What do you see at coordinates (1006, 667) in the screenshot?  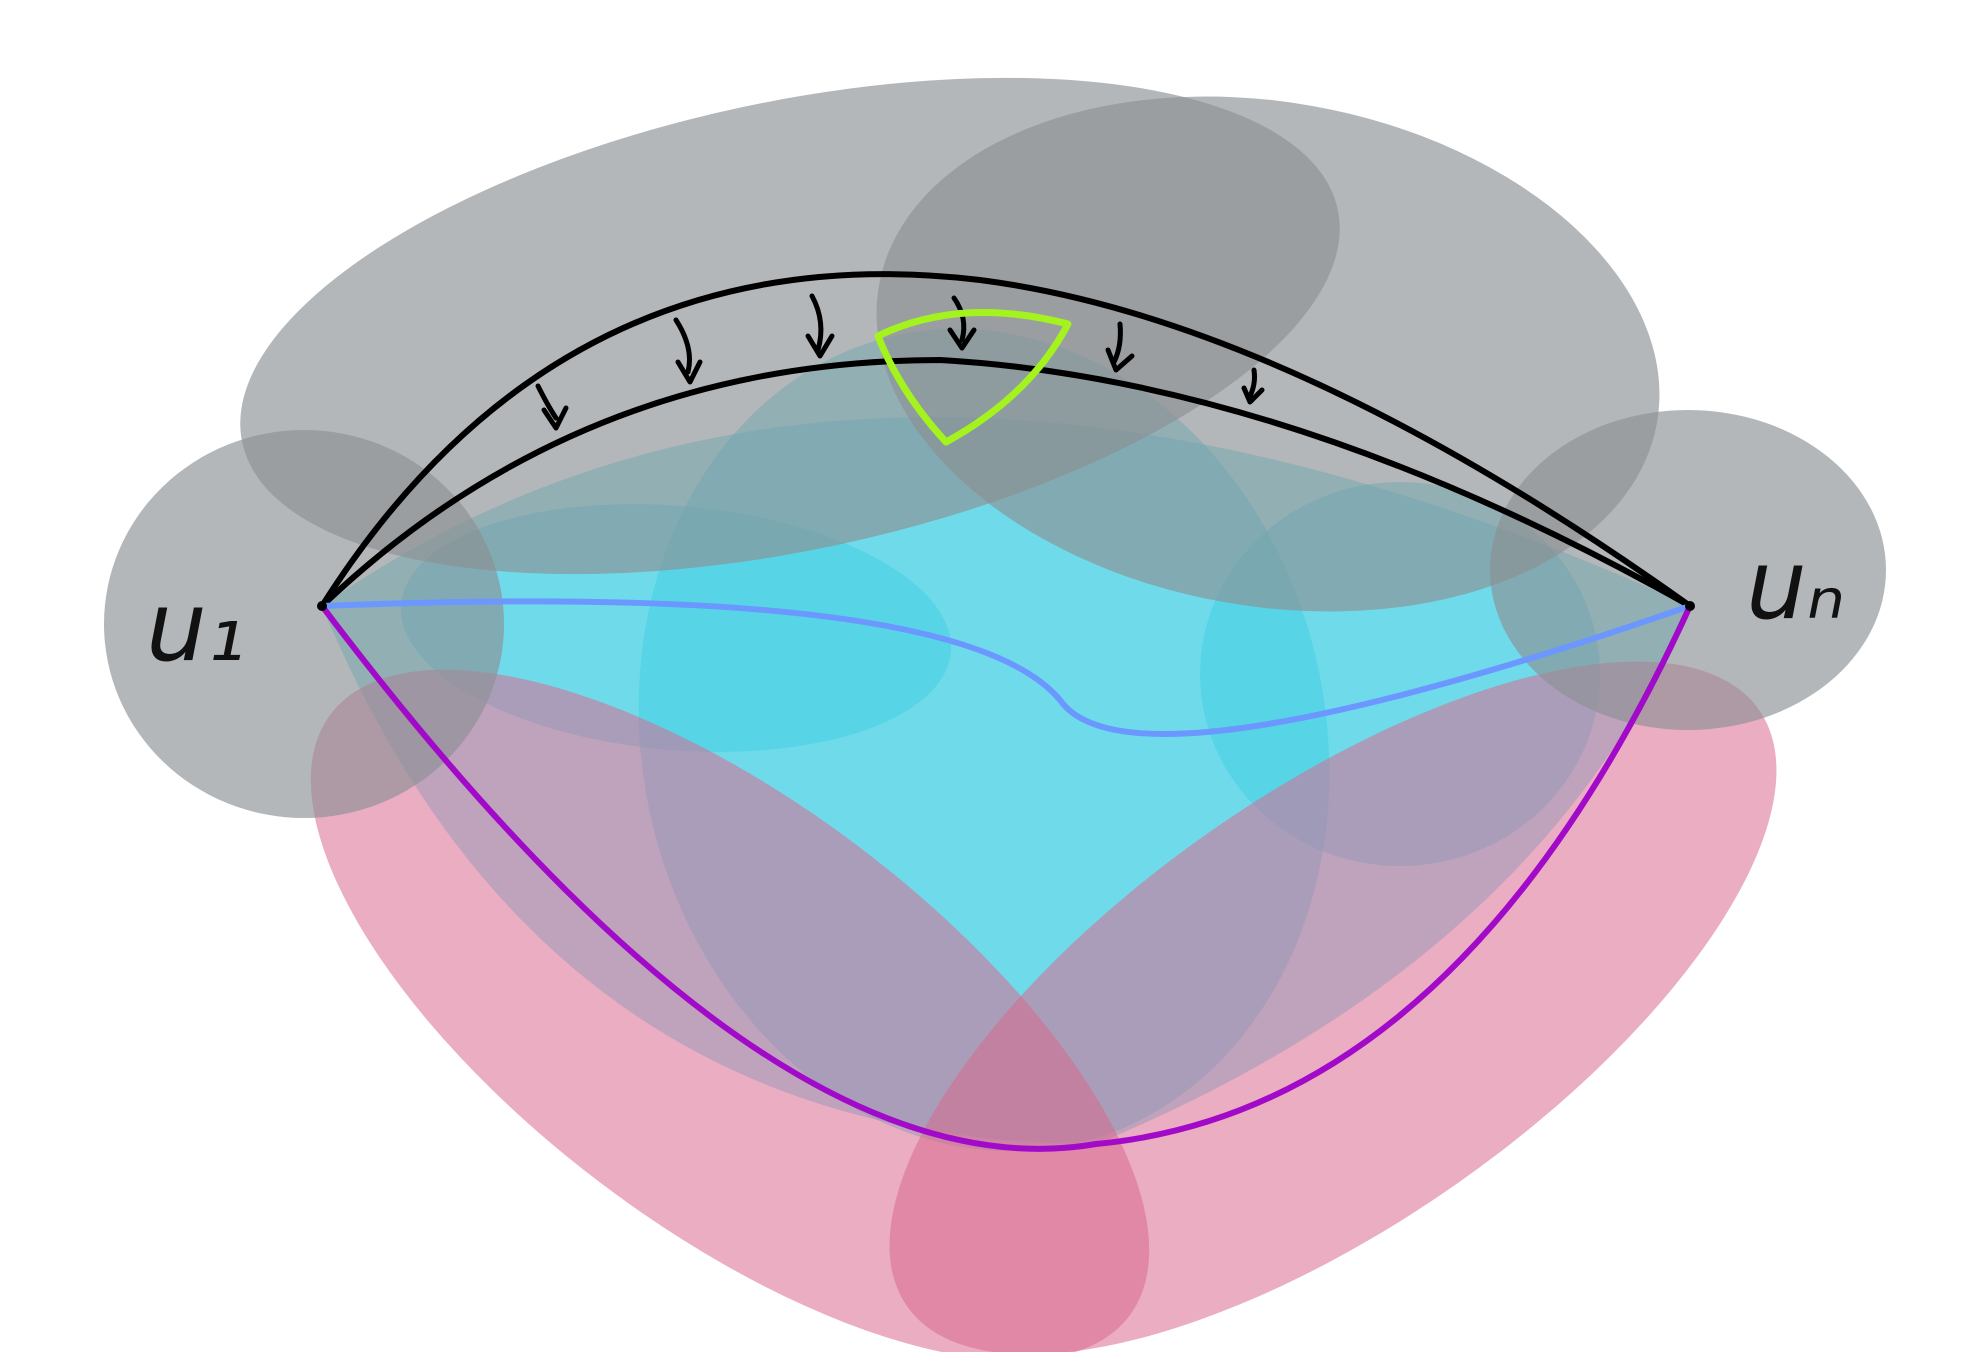 I see `blue-curve` at bounding box center [1006, 667].